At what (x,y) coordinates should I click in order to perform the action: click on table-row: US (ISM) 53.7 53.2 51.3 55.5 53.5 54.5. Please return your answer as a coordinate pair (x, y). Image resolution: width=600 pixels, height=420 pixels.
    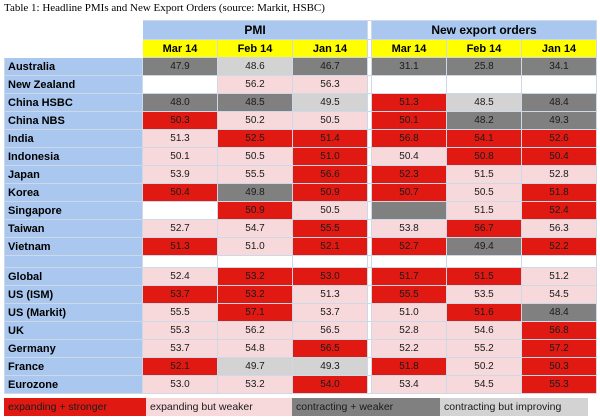
    Looking at the image, I should click on (300, 294).